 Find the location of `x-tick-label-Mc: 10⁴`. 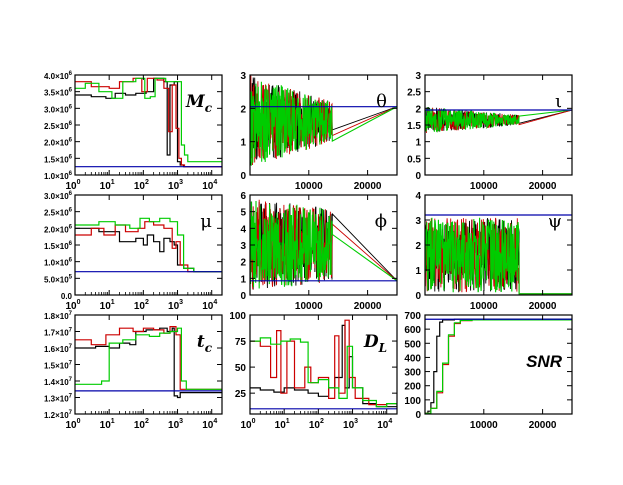

x-tick-label-Mc: 10⁴ is located at coordinates (209, 185).